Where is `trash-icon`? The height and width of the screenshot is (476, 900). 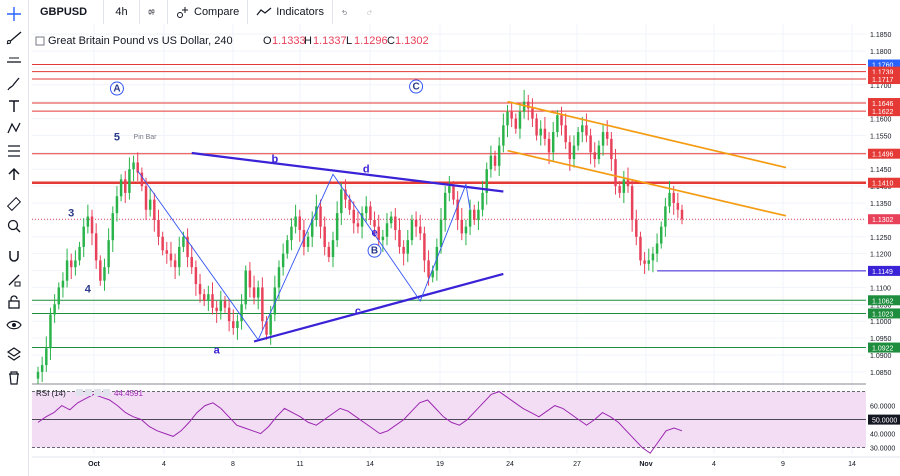
trash-icon is located at coordinates (14, 378).